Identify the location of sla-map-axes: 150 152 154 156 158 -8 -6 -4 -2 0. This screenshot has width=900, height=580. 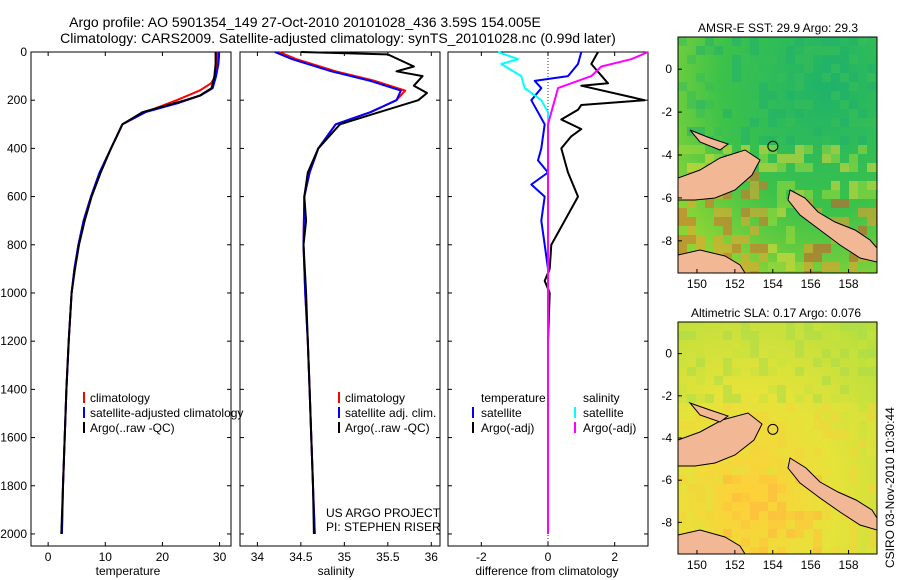
(760, 459).